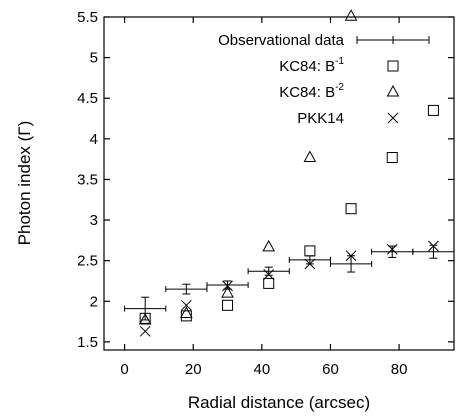  Describe the element at coordinates (87, 17) in the screenshot. I see `y-tick-label: 5.5` at that location.